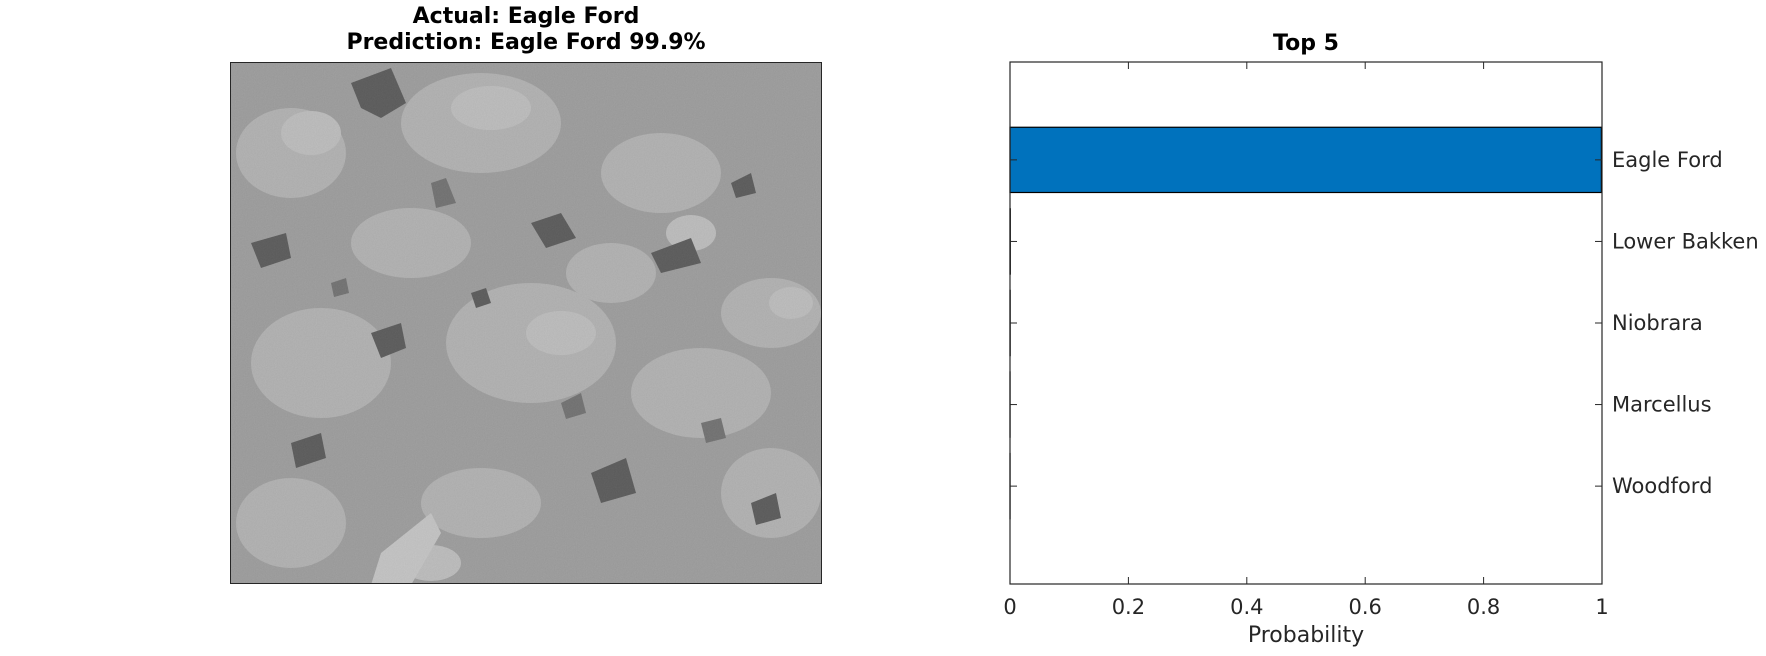  What do you see at coordinates (1657, 323) in the screenshot?
I see `y-tick-label: Niobrara` at bounding box center [1657, 323].